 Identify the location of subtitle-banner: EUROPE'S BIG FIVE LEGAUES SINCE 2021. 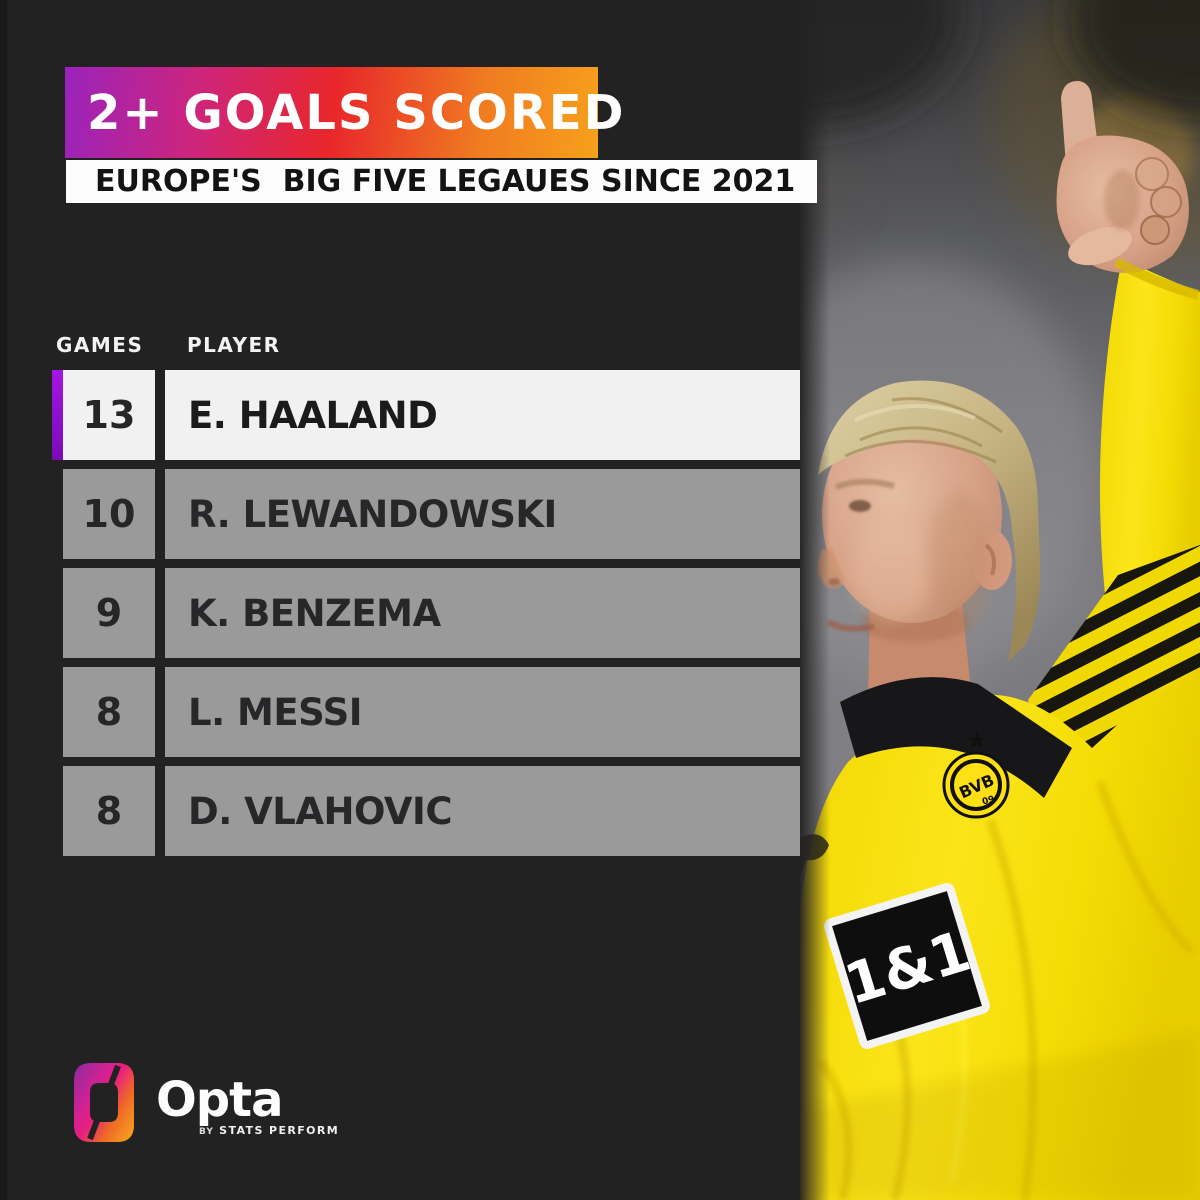
(441, 181).